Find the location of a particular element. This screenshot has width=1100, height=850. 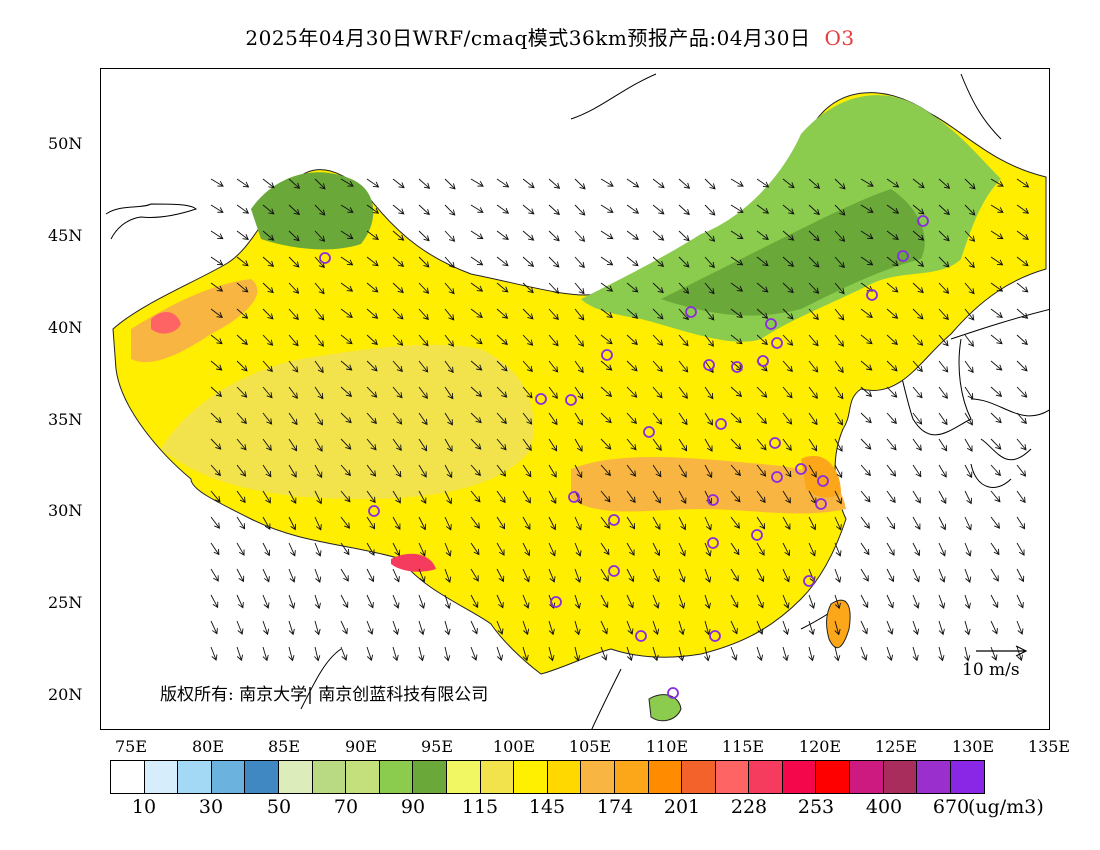

species-label: O3 is located at coordinates (839, 38).